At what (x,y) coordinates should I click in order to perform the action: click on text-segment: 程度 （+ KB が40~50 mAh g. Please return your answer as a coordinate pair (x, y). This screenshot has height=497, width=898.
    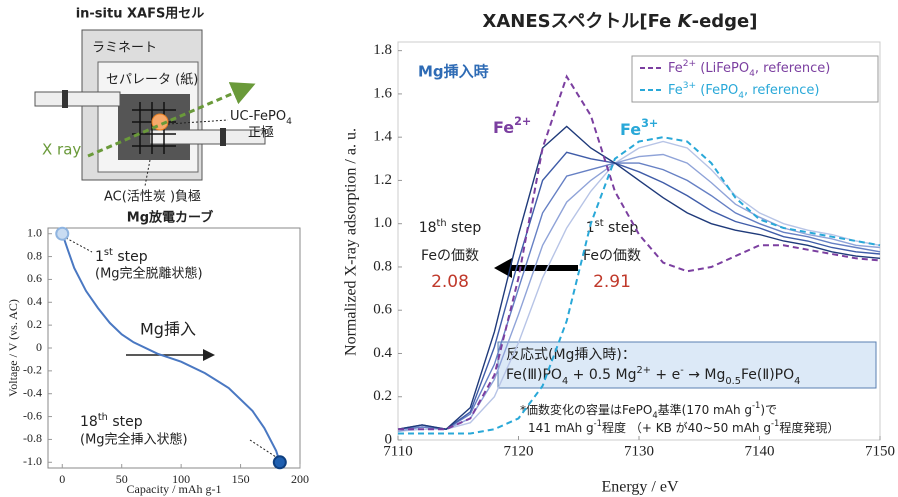
    Looking at the image, I should click on (686, 427).